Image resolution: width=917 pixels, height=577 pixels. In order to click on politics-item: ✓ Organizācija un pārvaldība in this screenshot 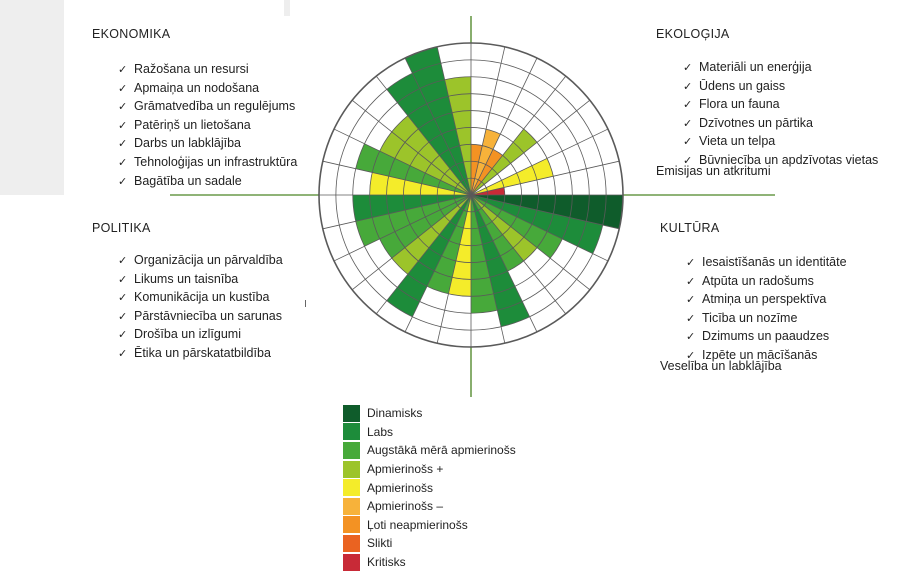, I will do `click(200, 261)`.